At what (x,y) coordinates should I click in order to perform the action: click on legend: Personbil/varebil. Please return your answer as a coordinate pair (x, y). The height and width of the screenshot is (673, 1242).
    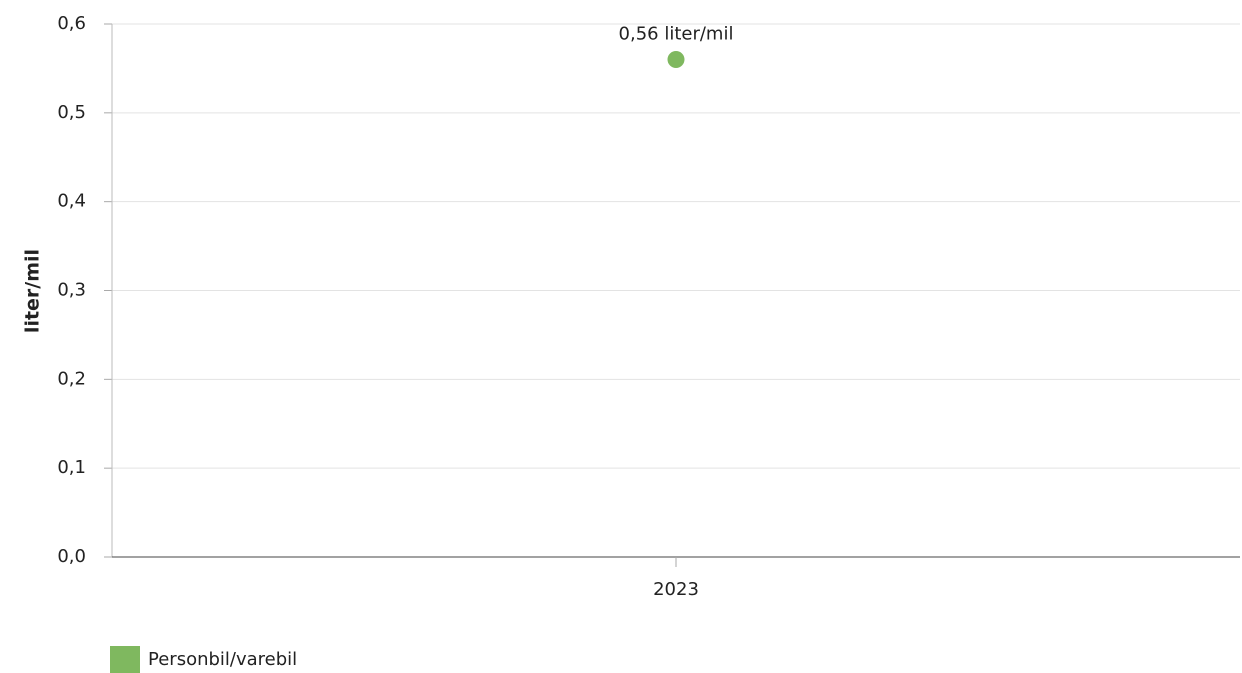
    Looking at the image, I should click on (203, 659).